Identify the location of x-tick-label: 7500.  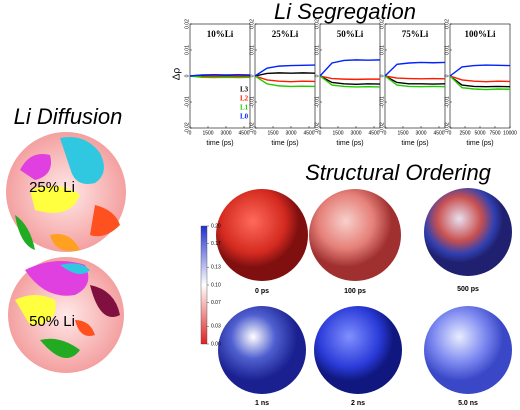
(494, 133).